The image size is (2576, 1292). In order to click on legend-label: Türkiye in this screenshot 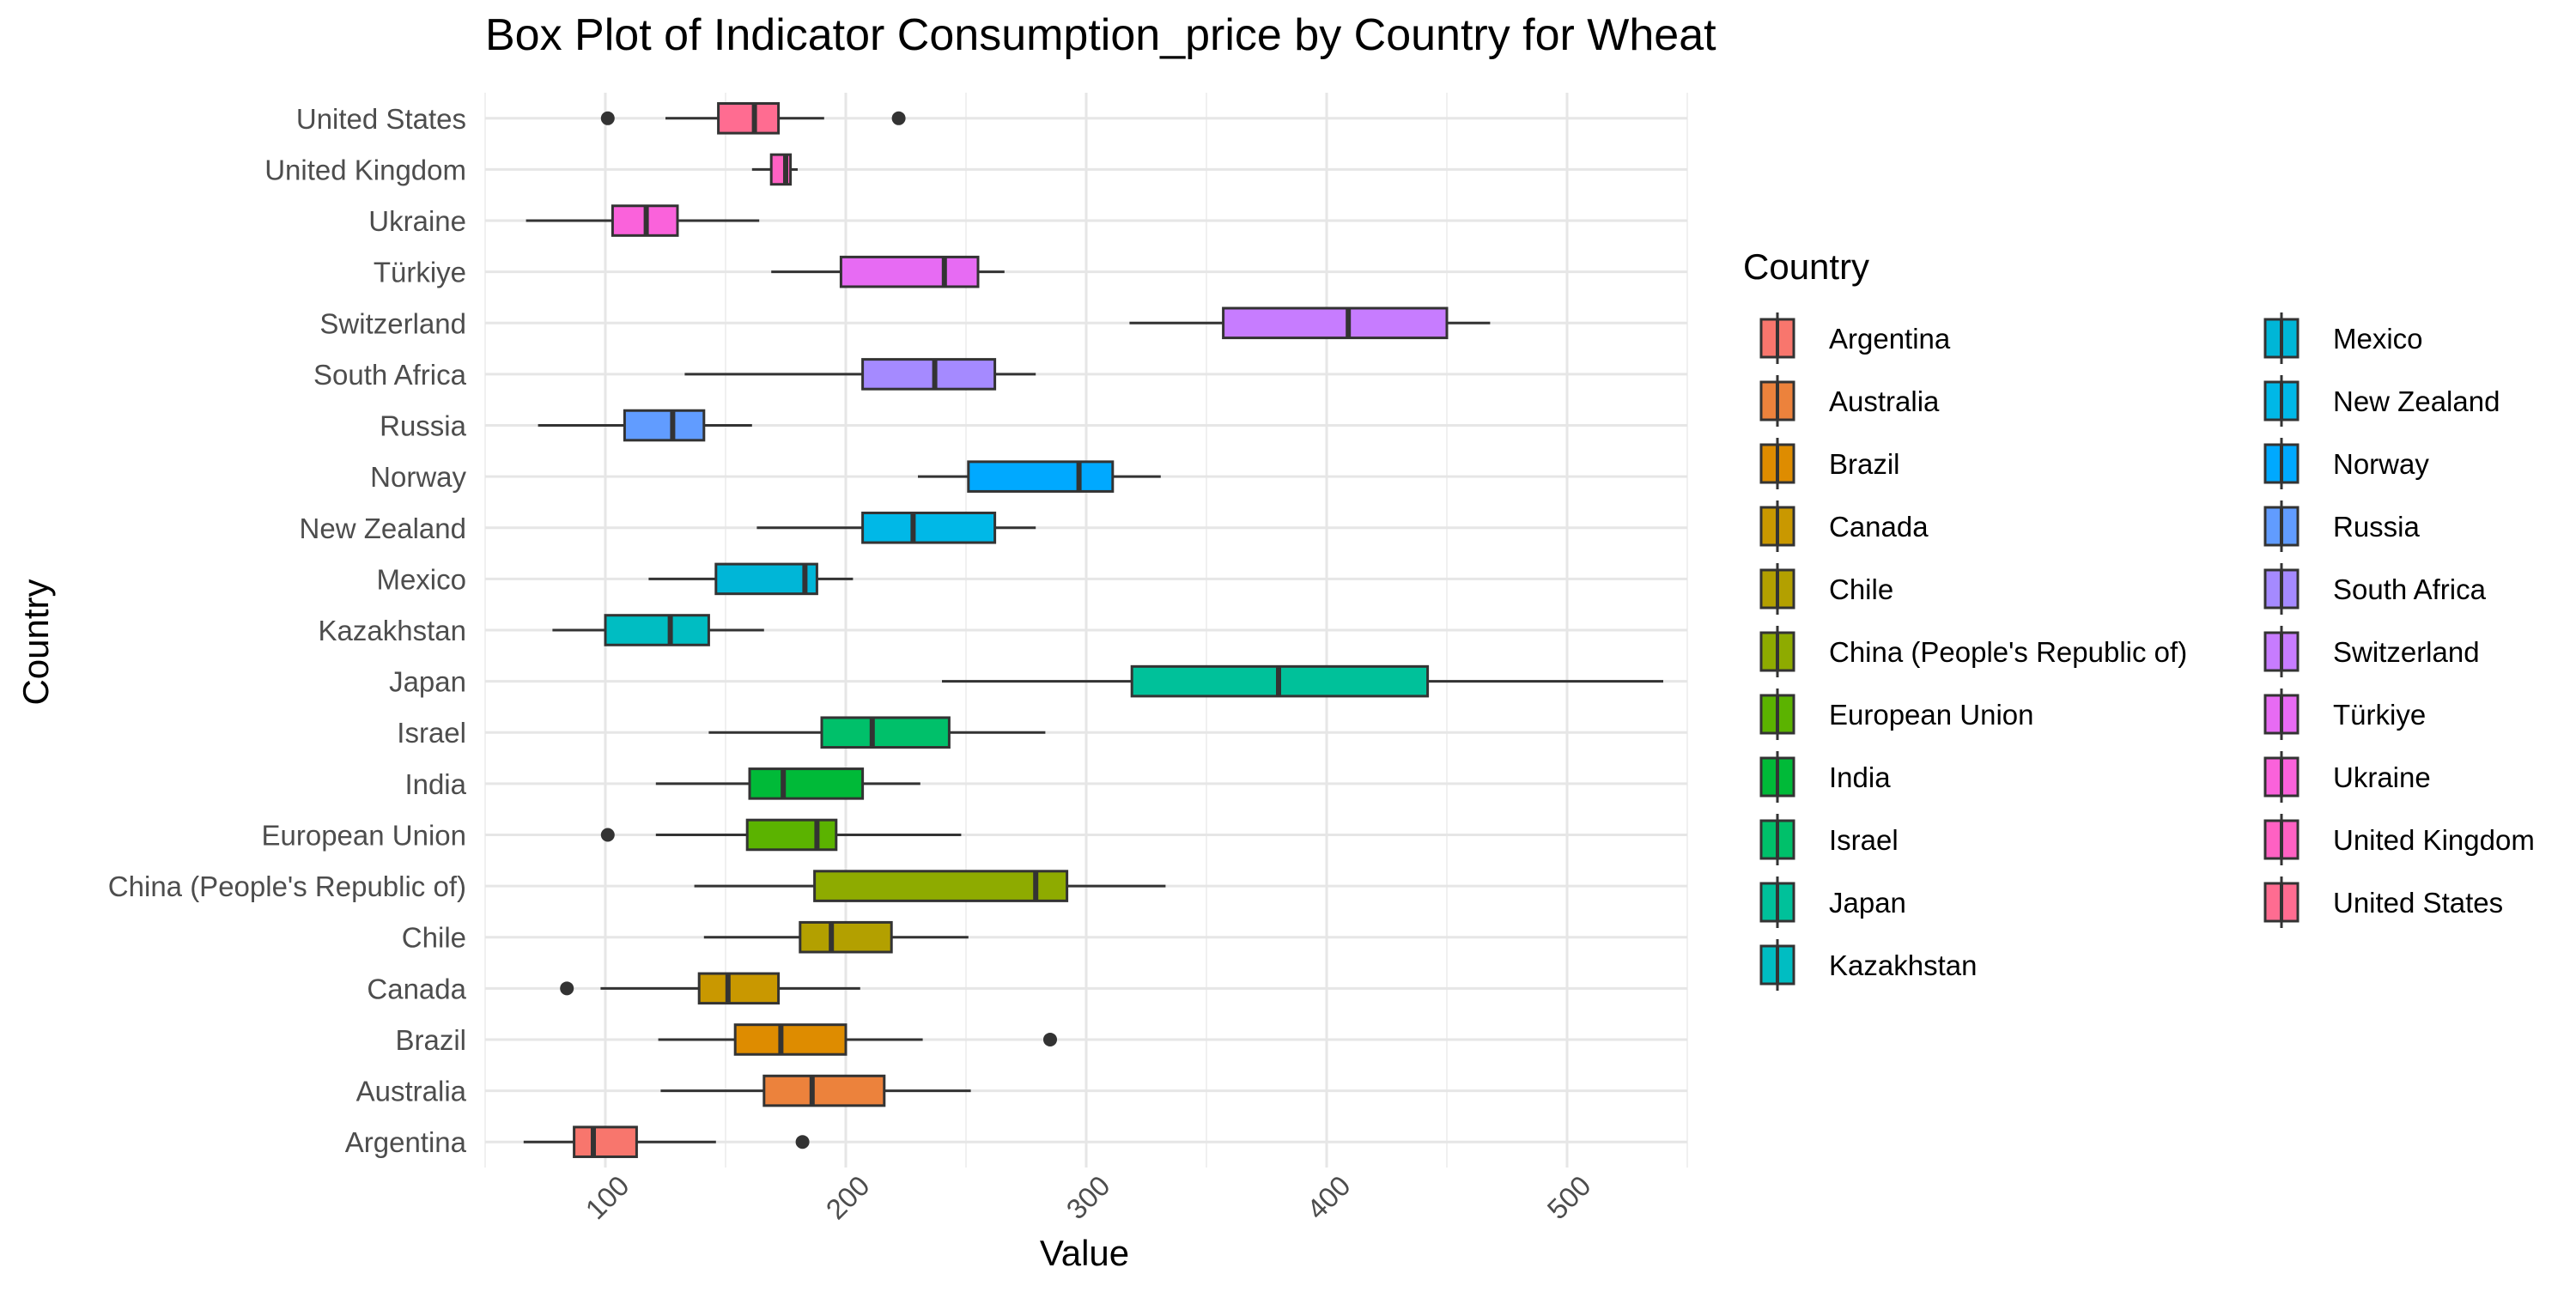, I will do `click(2379, 715)`.